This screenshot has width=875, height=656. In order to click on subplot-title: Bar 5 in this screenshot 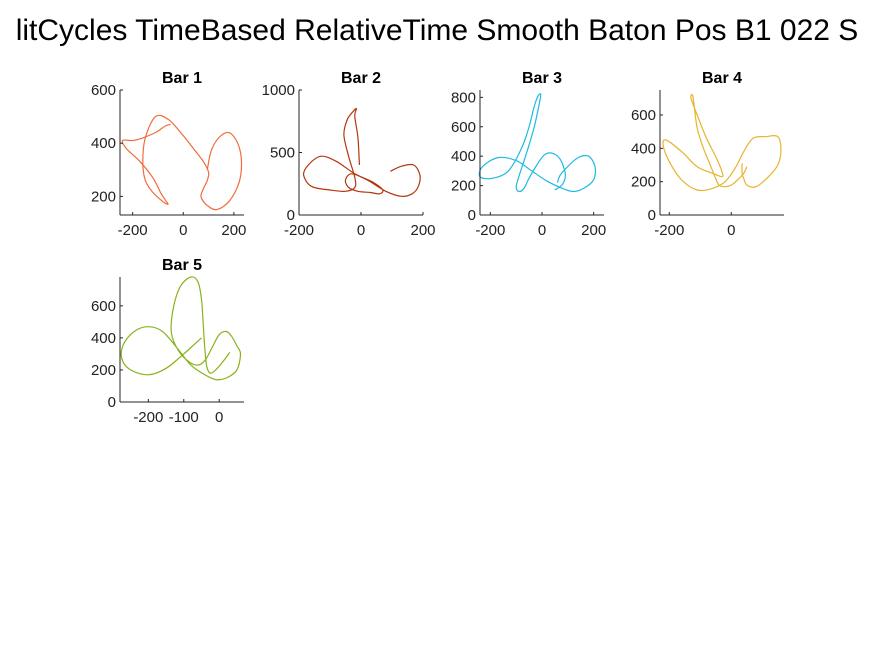, I will do `click(182, 265)`.